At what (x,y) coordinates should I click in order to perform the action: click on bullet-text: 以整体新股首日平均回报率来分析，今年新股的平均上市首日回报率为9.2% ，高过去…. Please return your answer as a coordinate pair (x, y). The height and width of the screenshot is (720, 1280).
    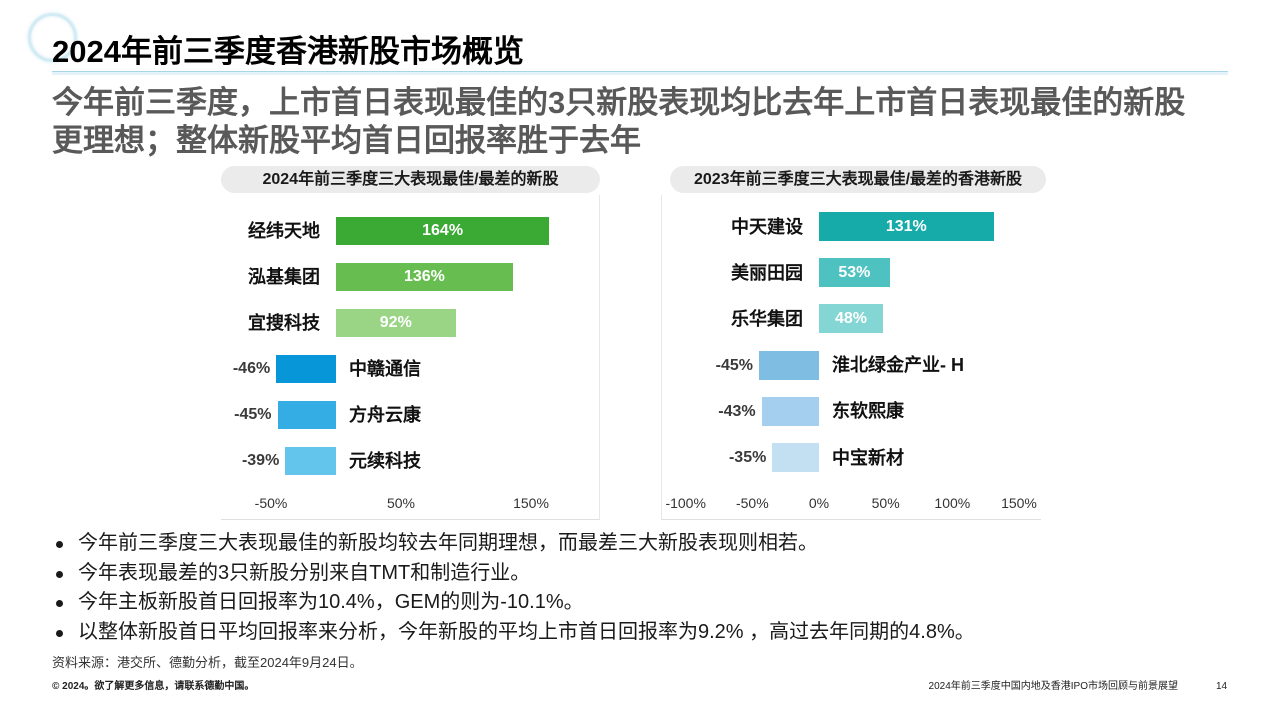
    Looking at the image, I should click on (526, 631).